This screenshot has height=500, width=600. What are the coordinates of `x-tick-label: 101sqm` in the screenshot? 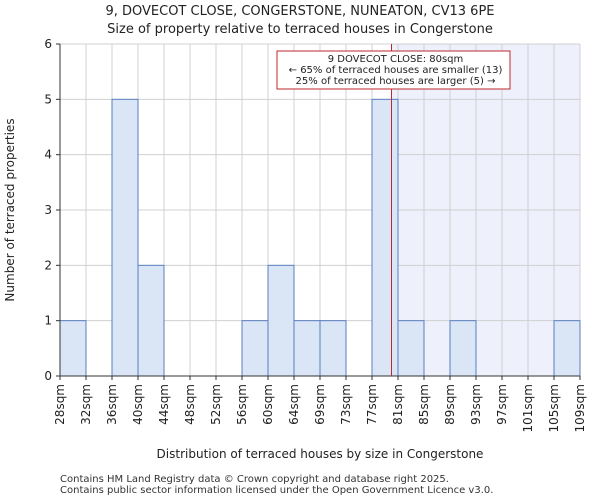 It's located at (528, 408).